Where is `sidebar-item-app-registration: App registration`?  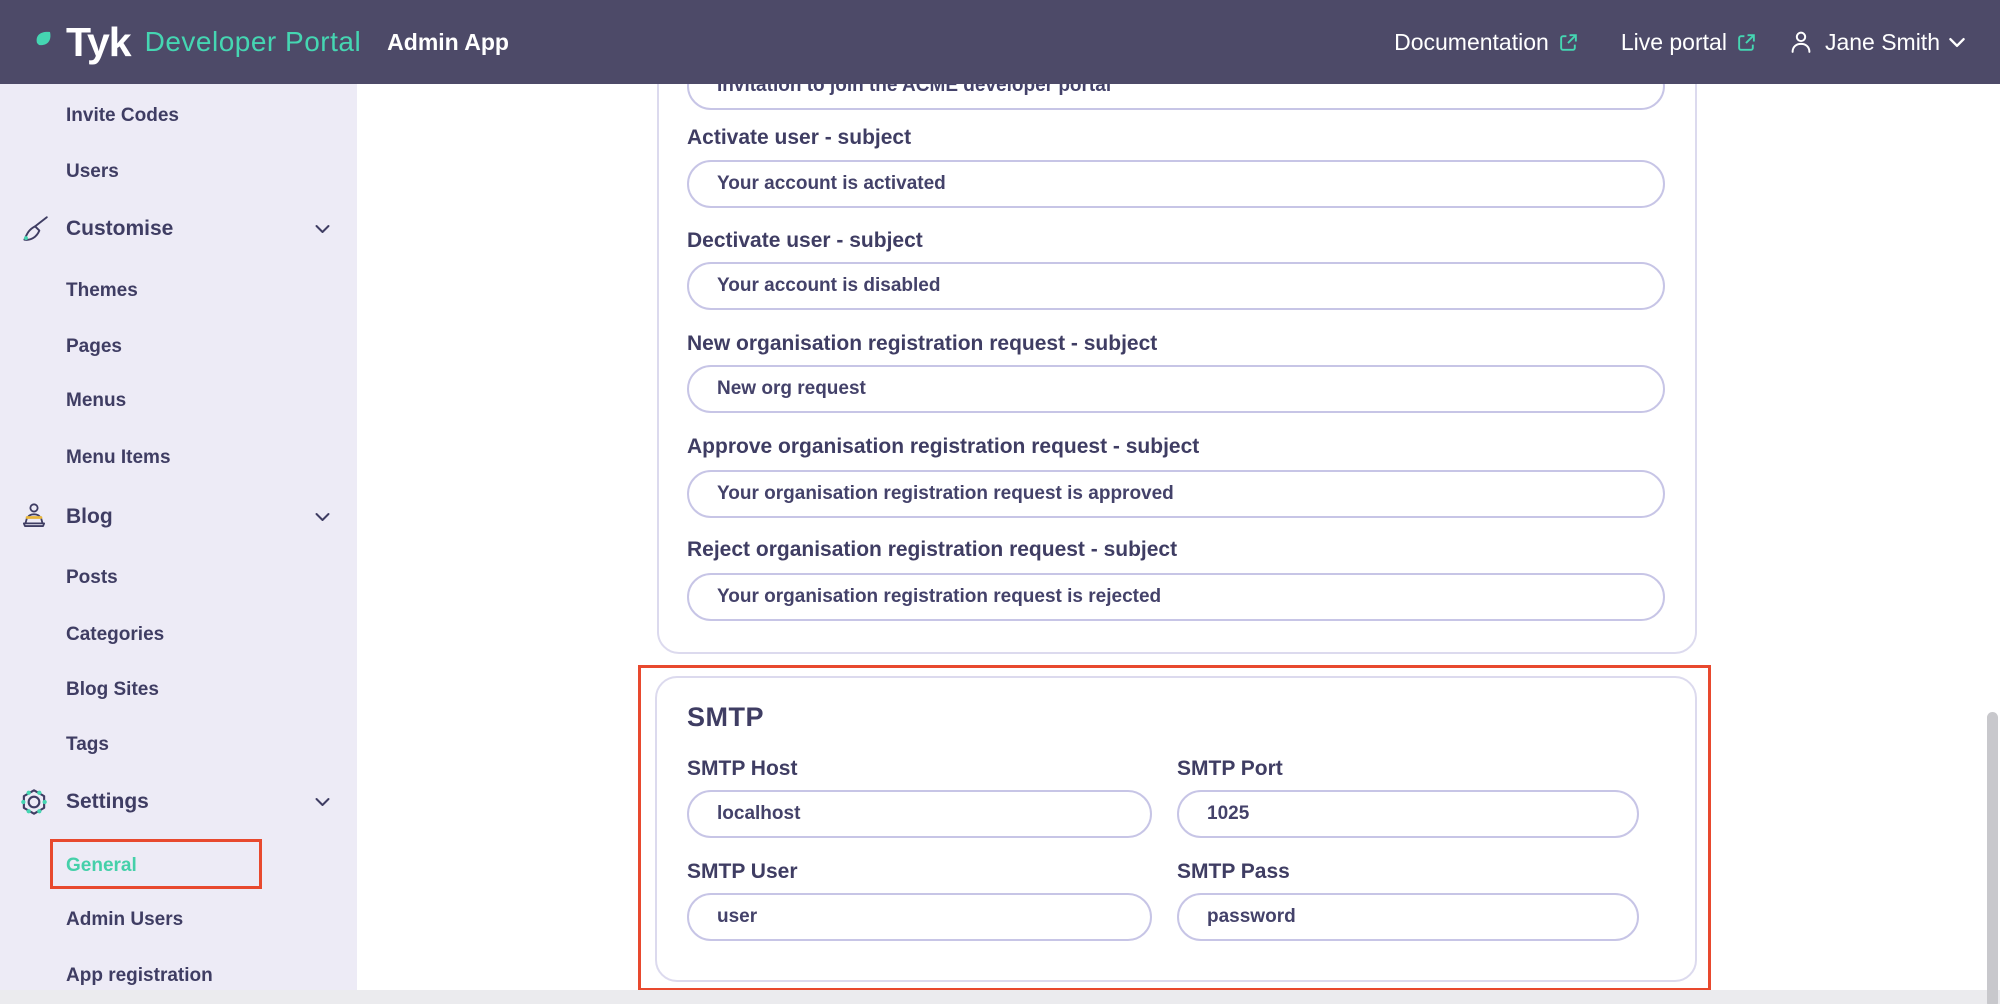 sidebar-item-app-registration: App registration is located at coordinates (178, 976).